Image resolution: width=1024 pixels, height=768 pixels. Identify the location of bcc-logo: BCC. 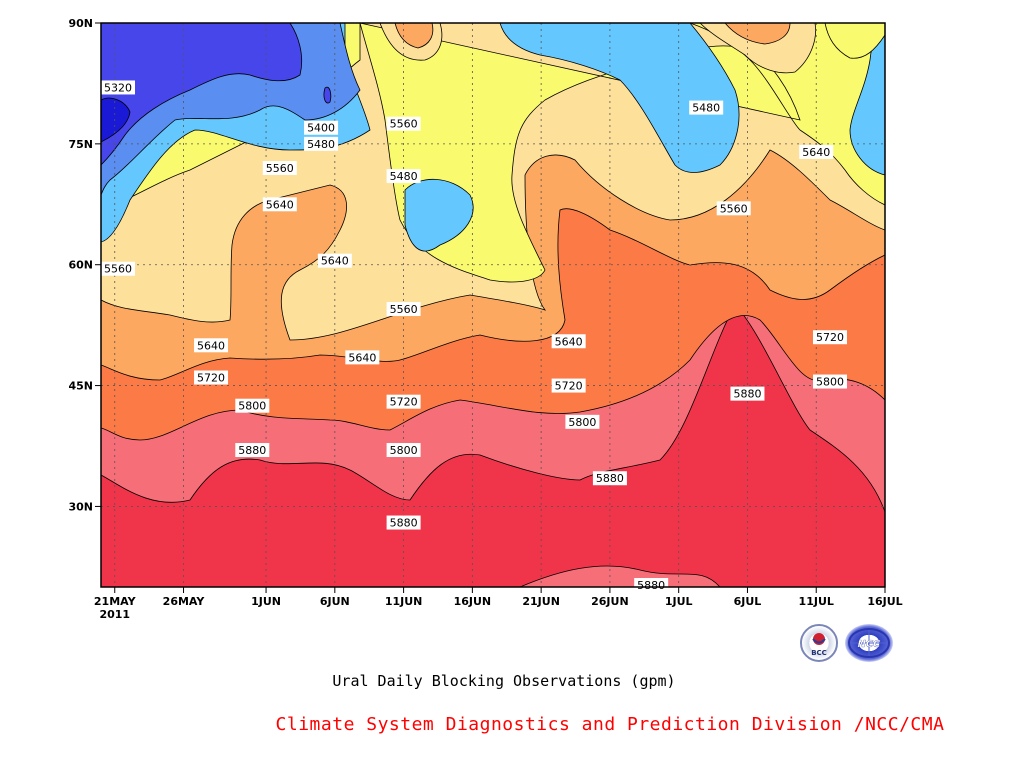
(819, 643).